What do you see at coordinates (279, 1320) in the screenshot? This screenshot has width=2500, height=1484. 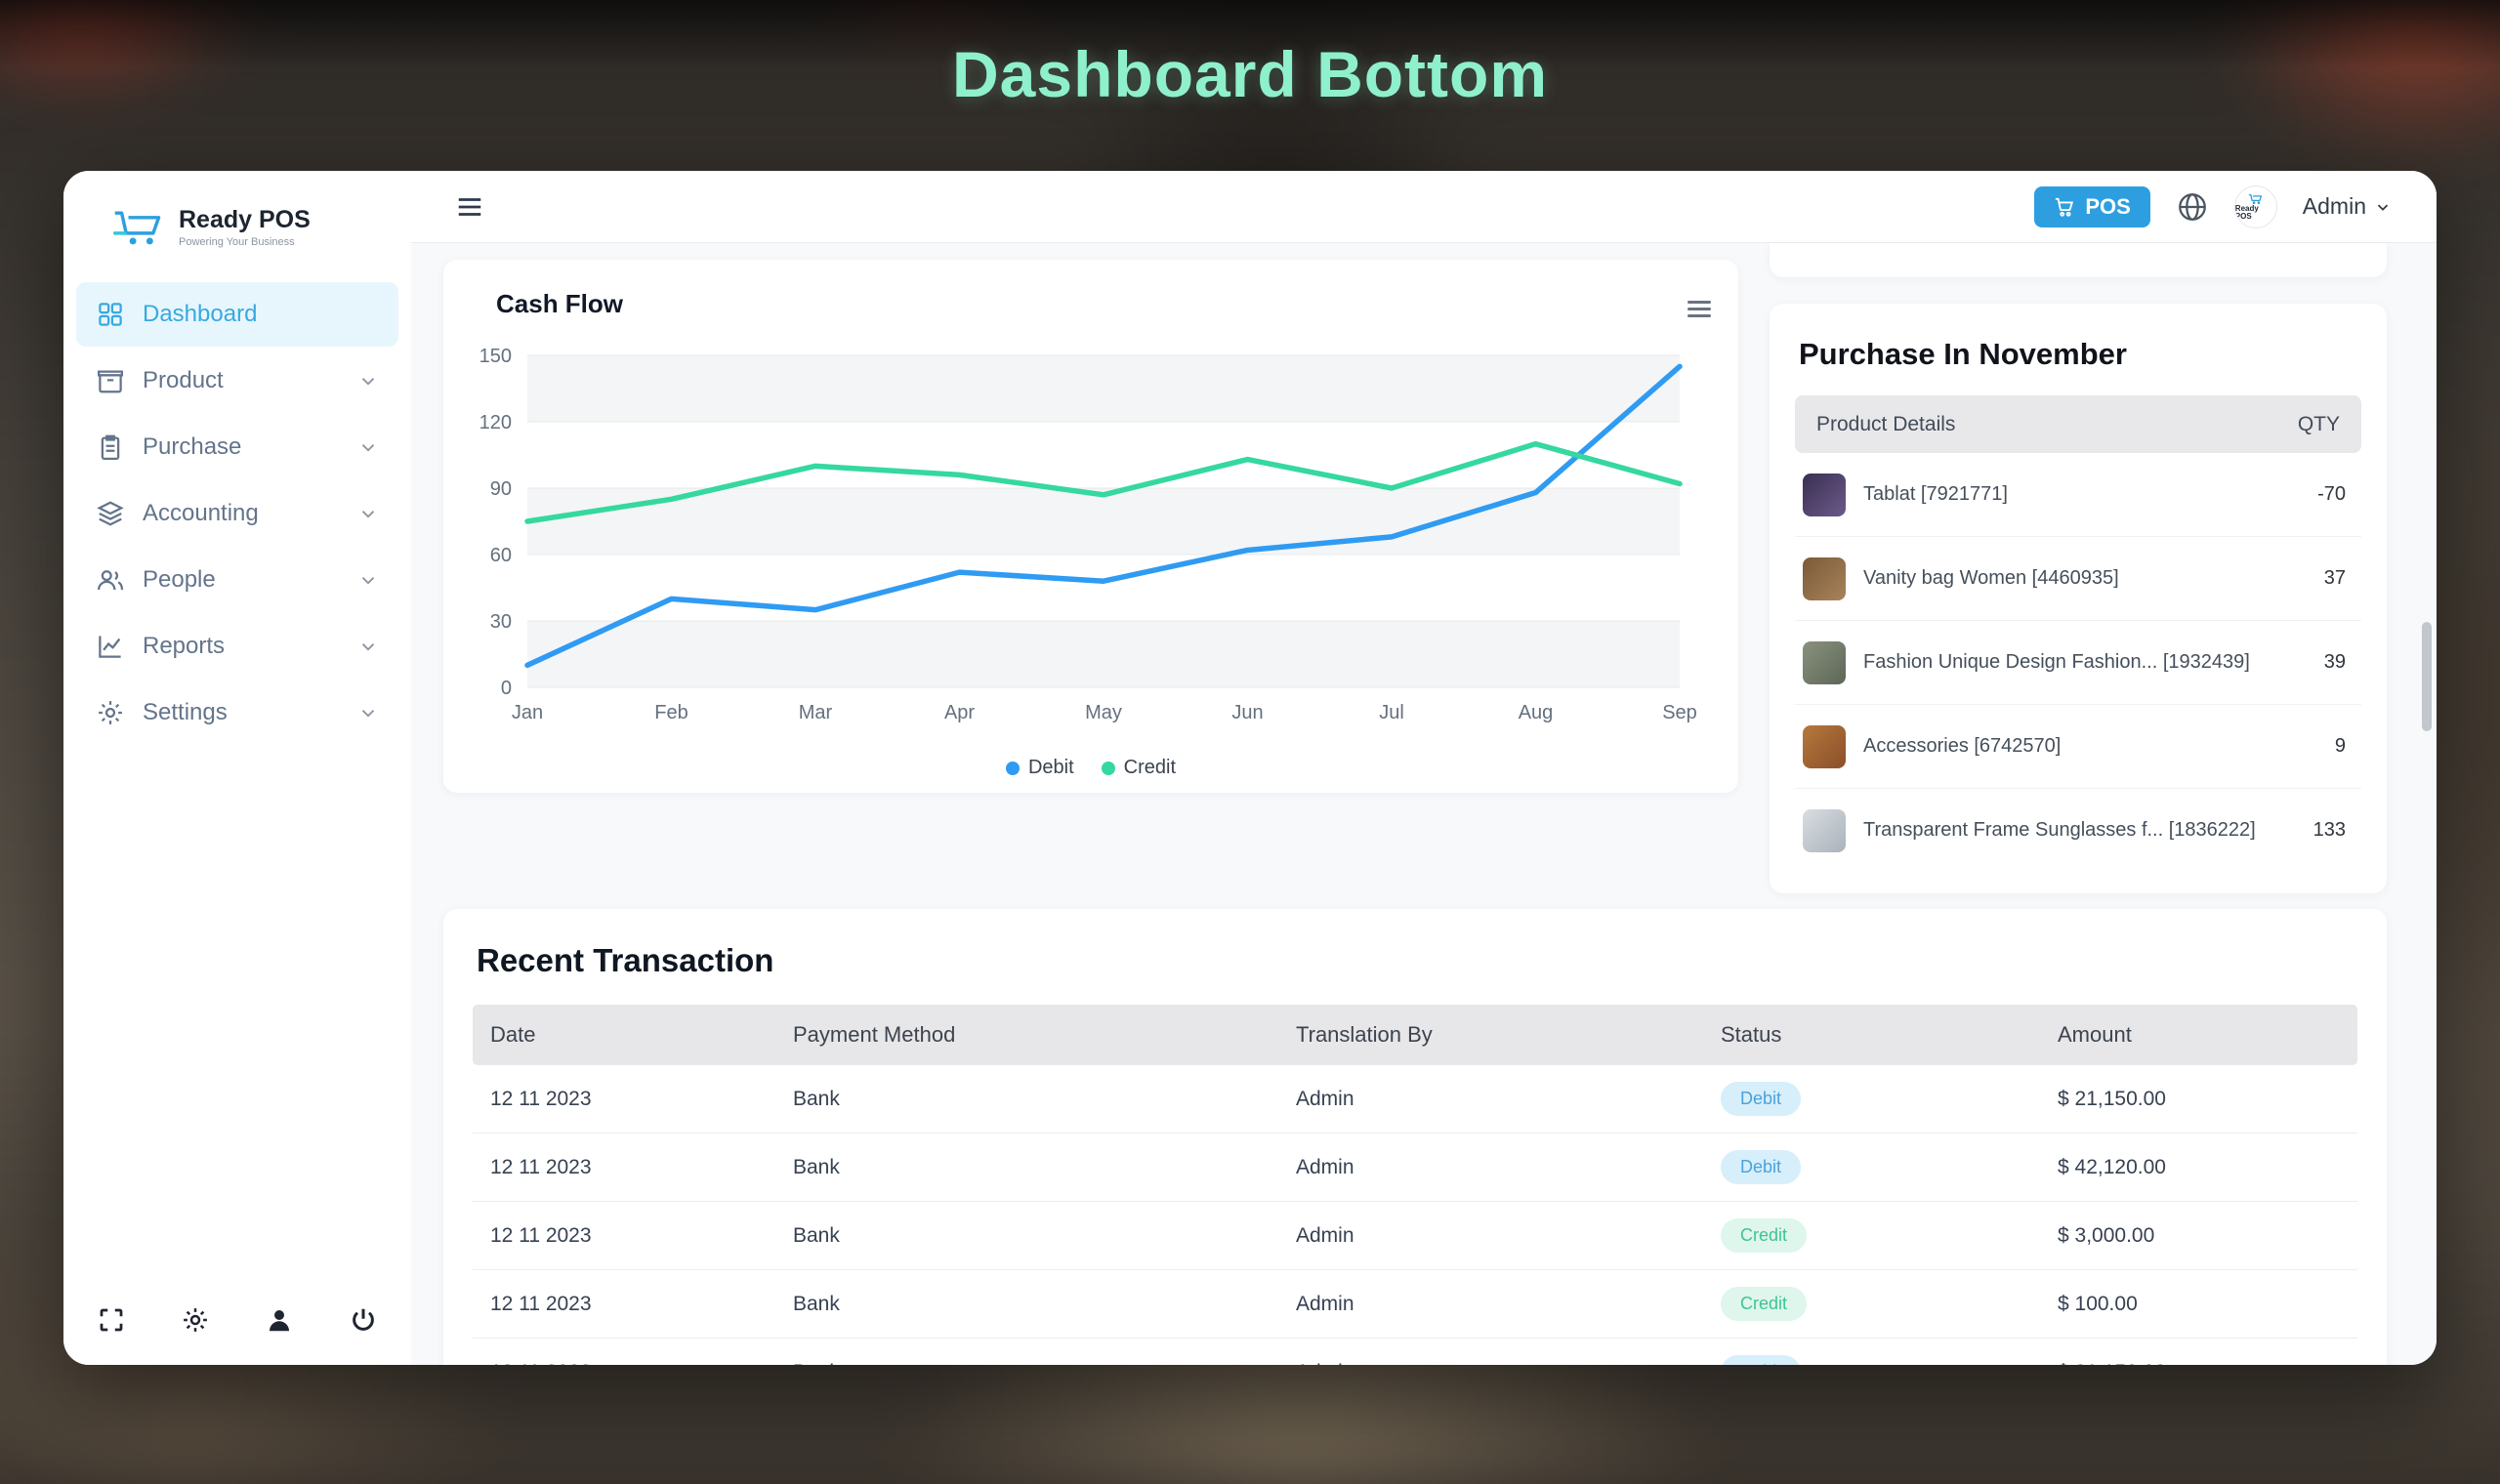 I see `user-icon` at bounding box center [279, 1320].